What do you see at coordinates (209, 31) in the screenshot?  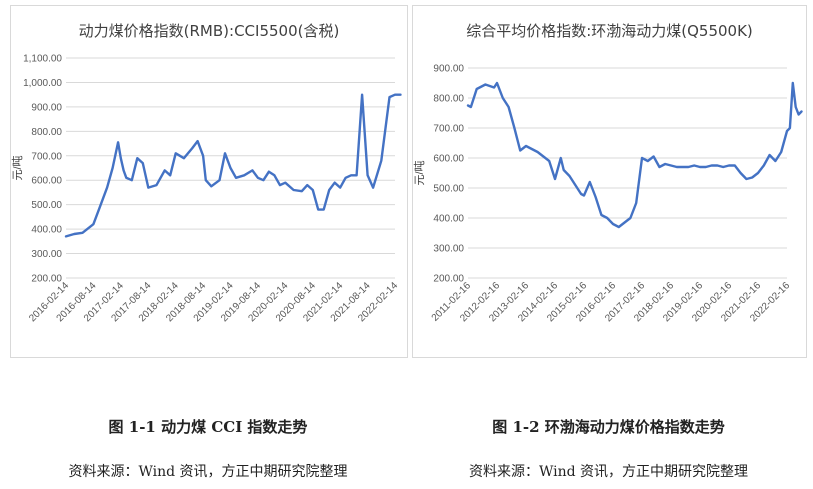 I see `cci-chart-title: 动力煤价格指数(RMB):CCI5500(含税)` at bounding box center [209, 31].